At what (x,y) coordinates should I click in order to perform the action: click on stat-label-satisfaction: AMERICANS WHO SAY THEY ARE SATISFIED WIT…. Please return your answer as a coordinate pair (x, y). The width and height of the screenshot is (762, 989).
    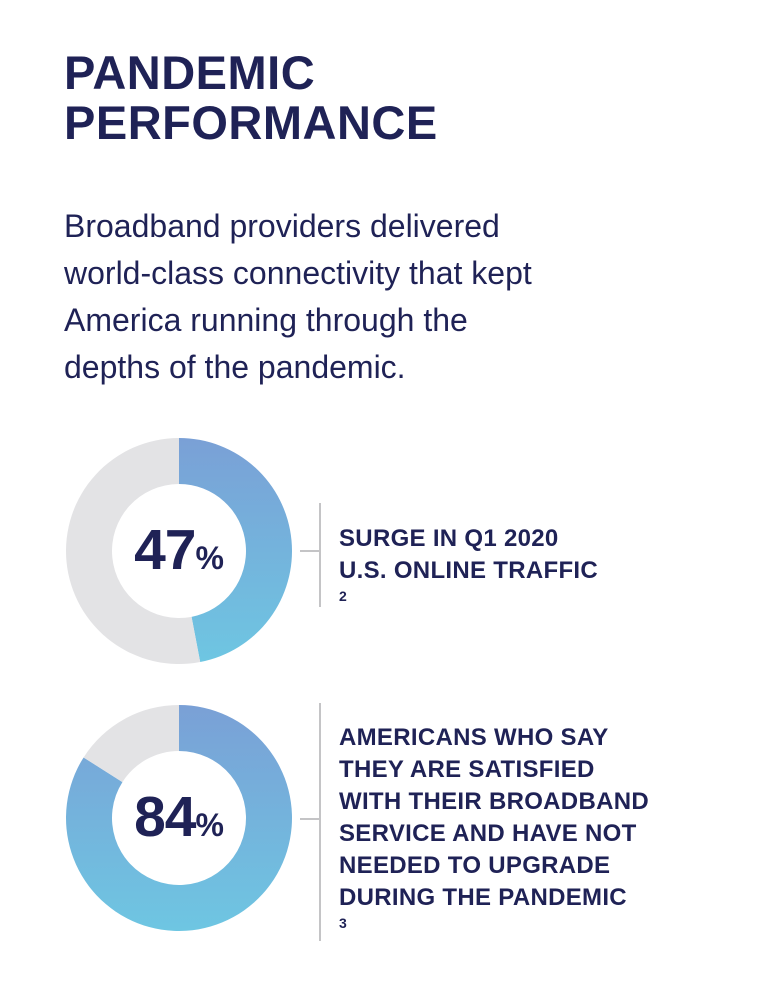
    Looking at the image, I should click on (544, 834).